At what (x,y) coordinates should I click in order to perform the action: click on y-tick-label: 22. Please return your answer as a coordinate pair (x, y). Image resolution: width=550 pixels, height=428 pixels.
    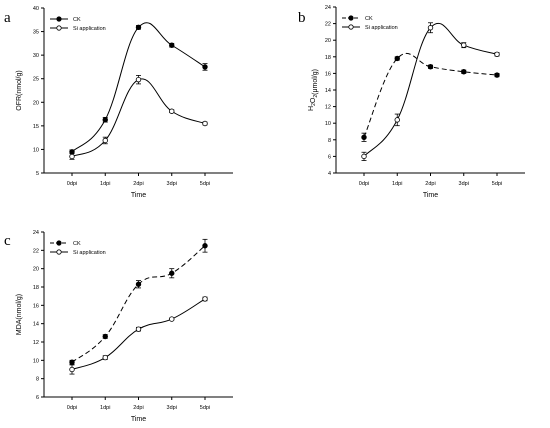
    Looking at the image, I should click on (36, 251).